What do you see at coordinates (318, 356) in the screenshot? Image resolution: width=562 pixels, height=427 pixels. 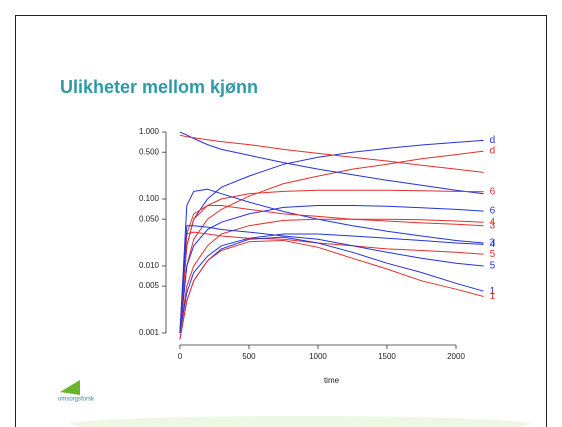 I see `x-tick-label: 1000` at bounding box center [318, 356].